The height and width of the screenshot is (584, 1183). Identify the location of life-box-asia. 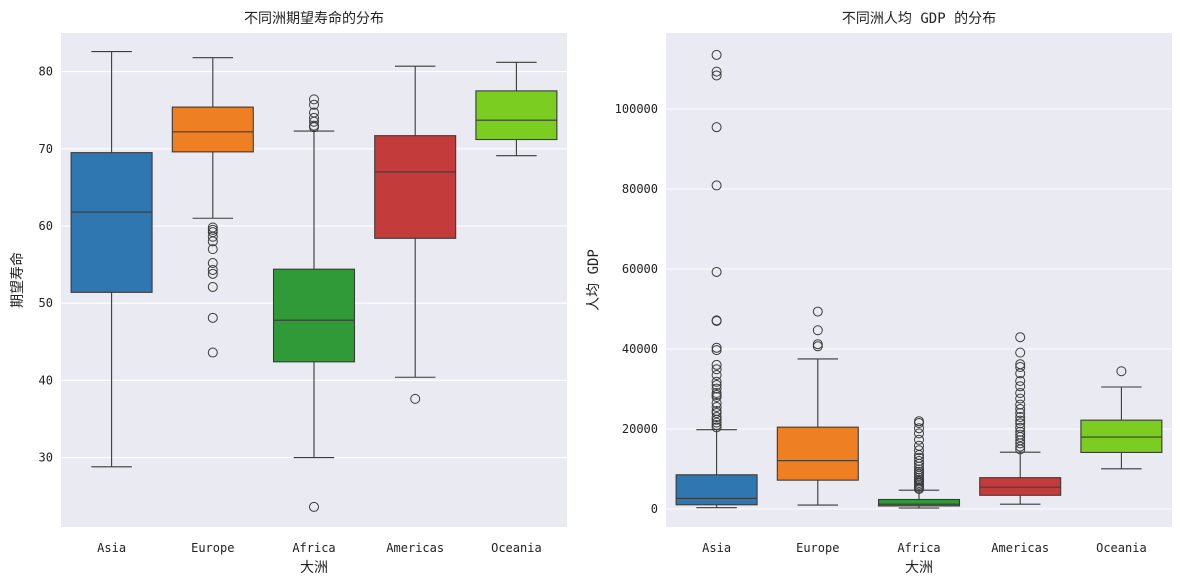
(111, 222).